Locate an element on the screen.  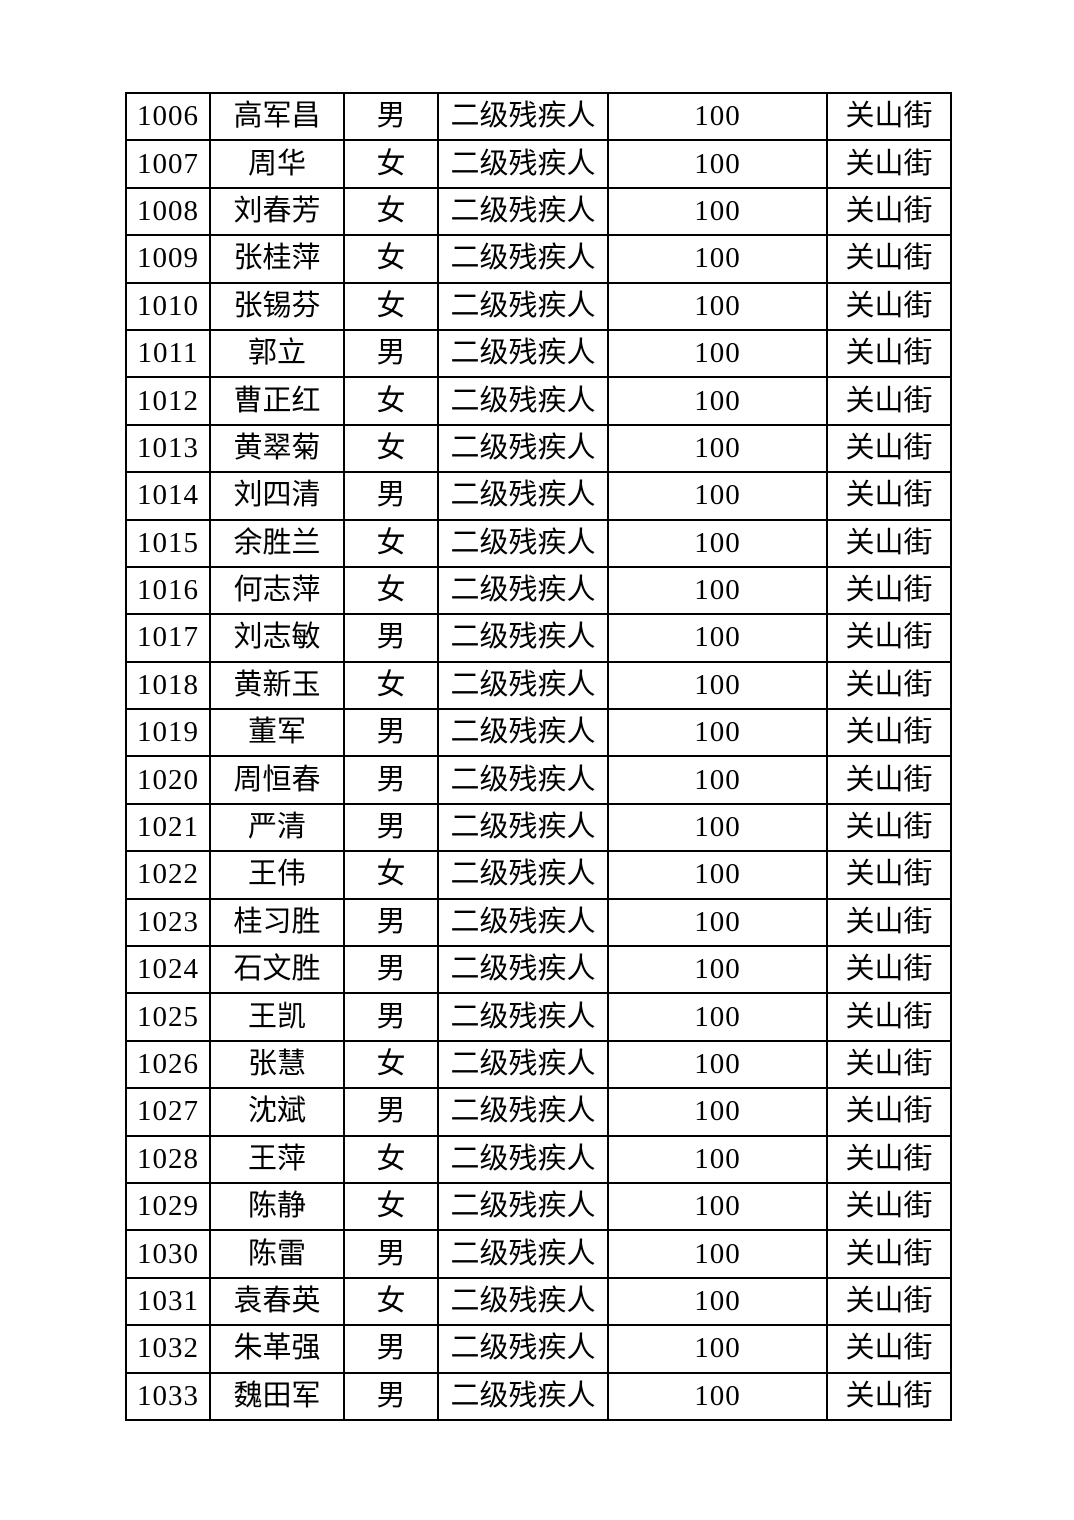
table-row: 1014 刘四清 男 二级残疾人 100 关山街 is located at coordinates (538, 496).